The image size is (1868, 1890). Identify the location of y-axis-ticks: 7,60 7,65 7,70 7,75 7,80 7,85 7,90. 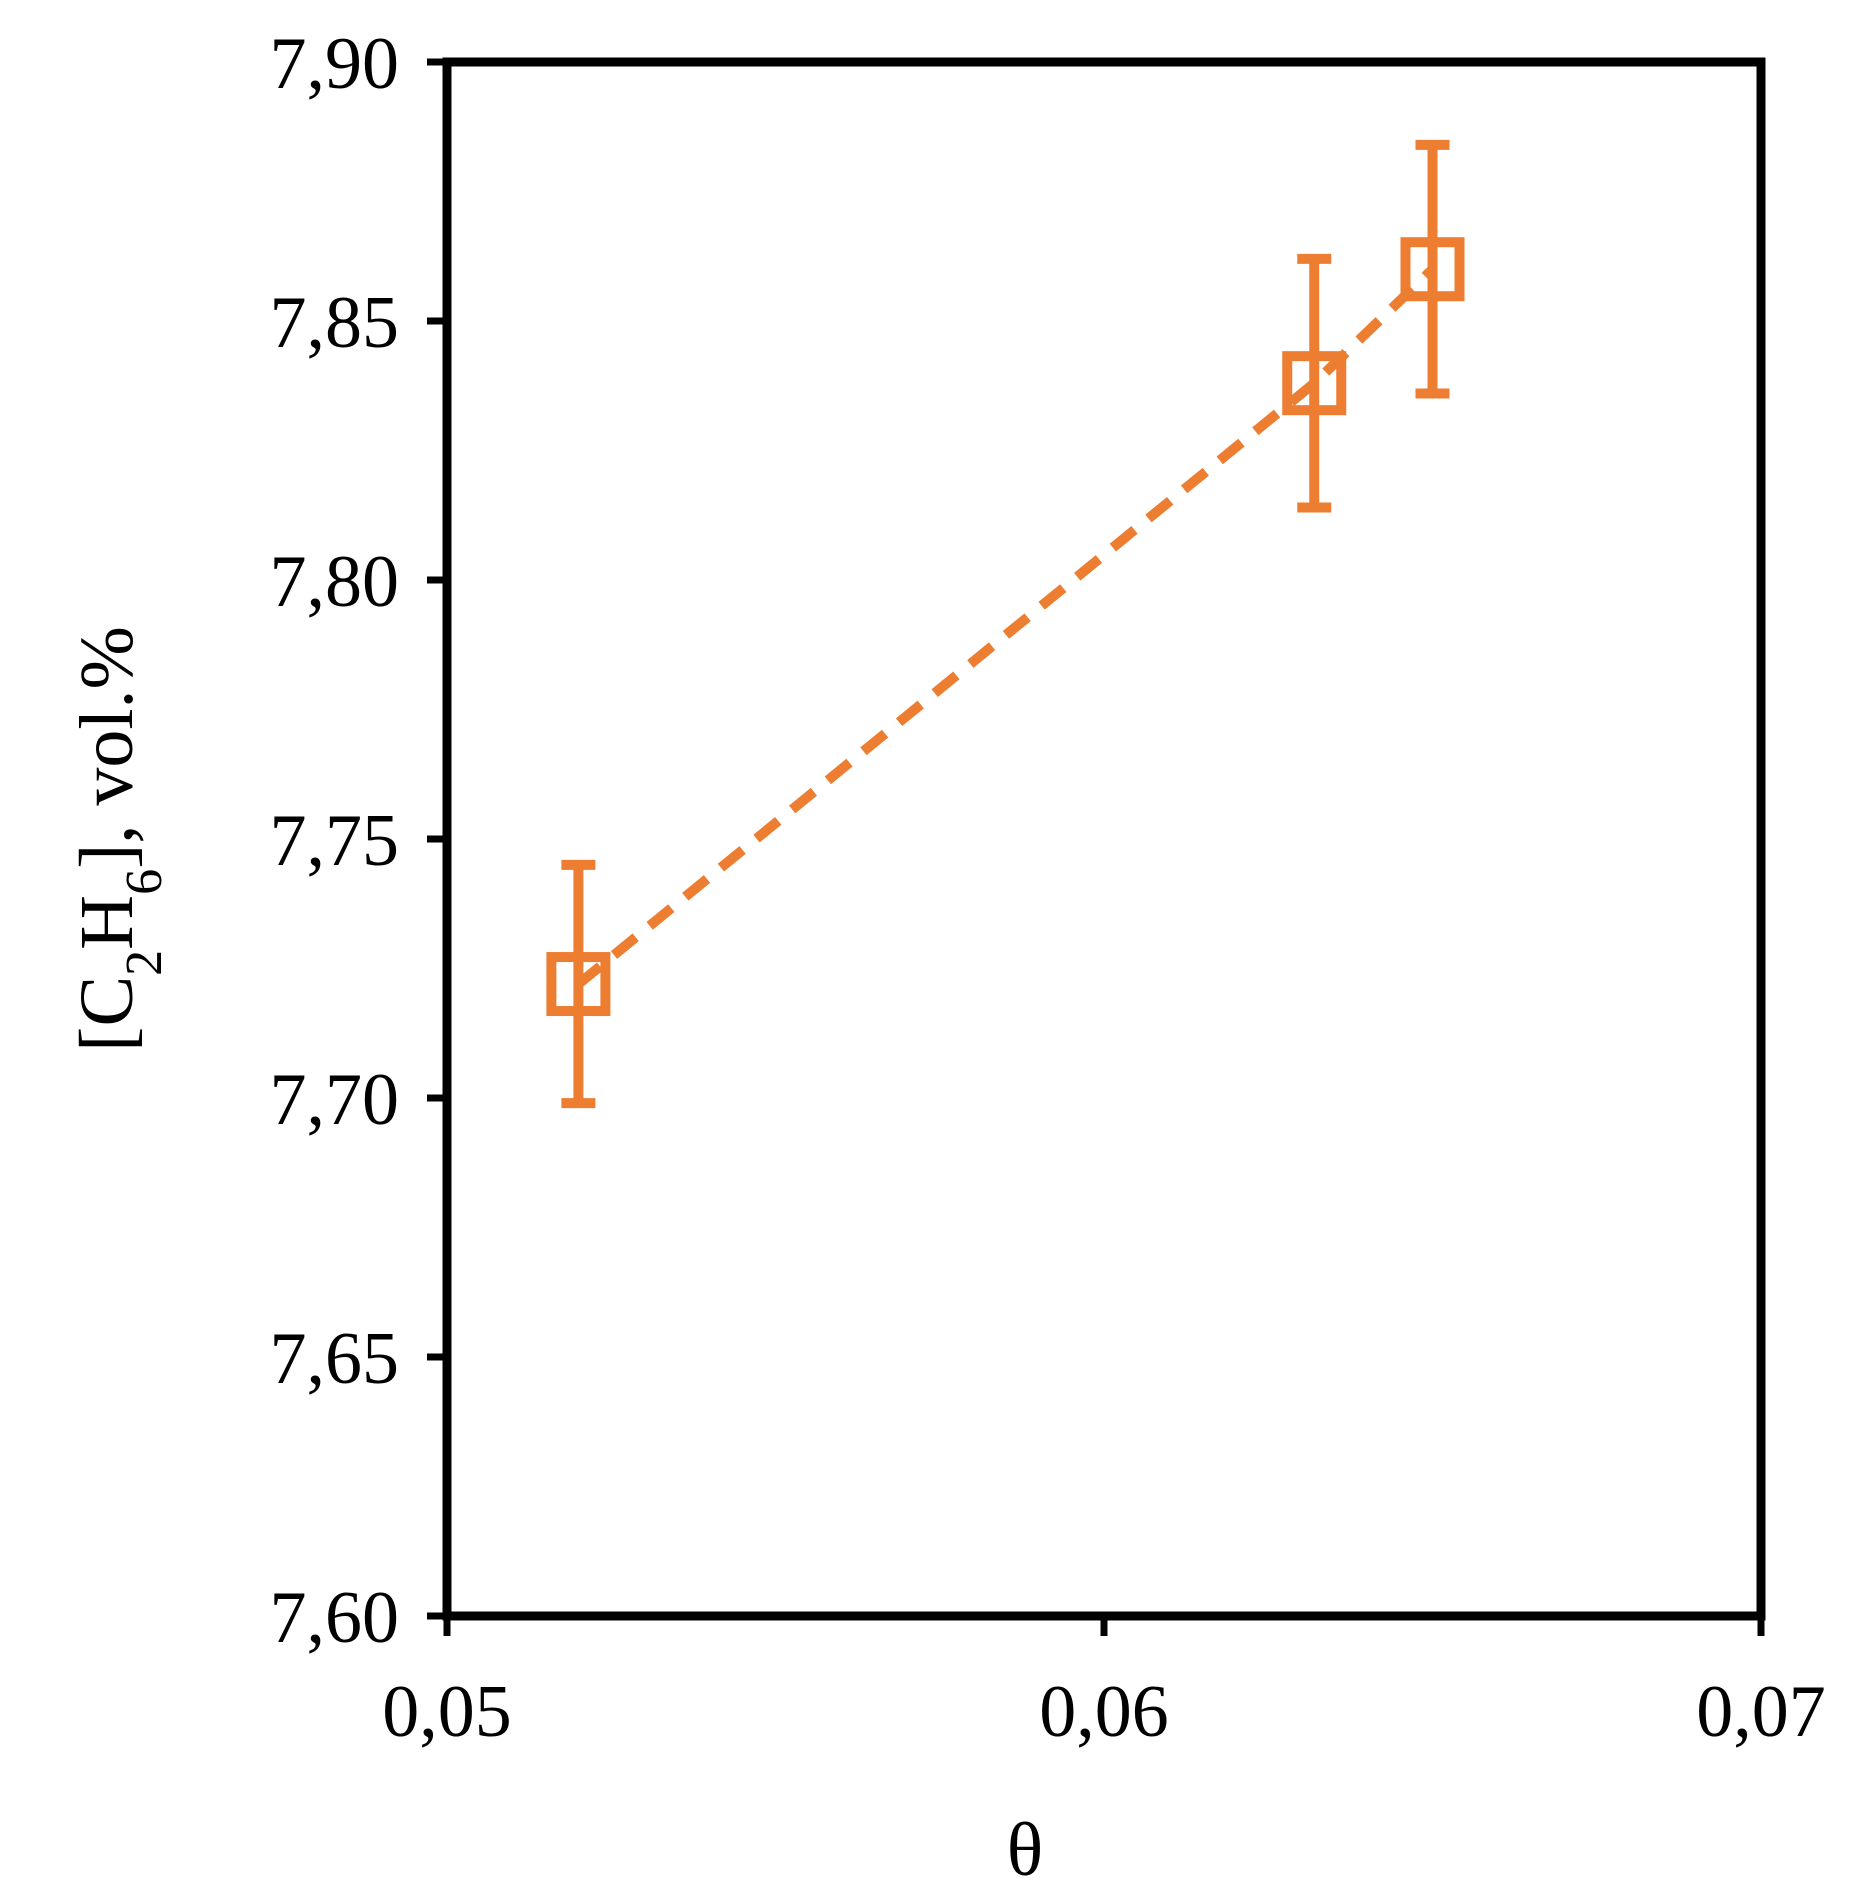
(358, 841).